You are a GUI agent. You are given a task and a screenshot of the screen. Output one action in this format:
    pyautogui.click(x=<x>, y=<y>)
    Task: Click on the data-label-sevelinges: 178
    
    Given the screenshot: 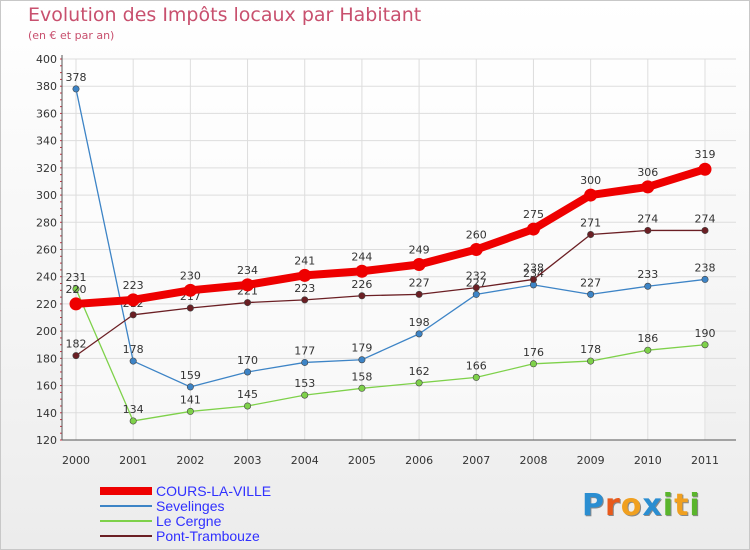 What is the action you would take?
    pyautogui.click(x=133, y=349)
    